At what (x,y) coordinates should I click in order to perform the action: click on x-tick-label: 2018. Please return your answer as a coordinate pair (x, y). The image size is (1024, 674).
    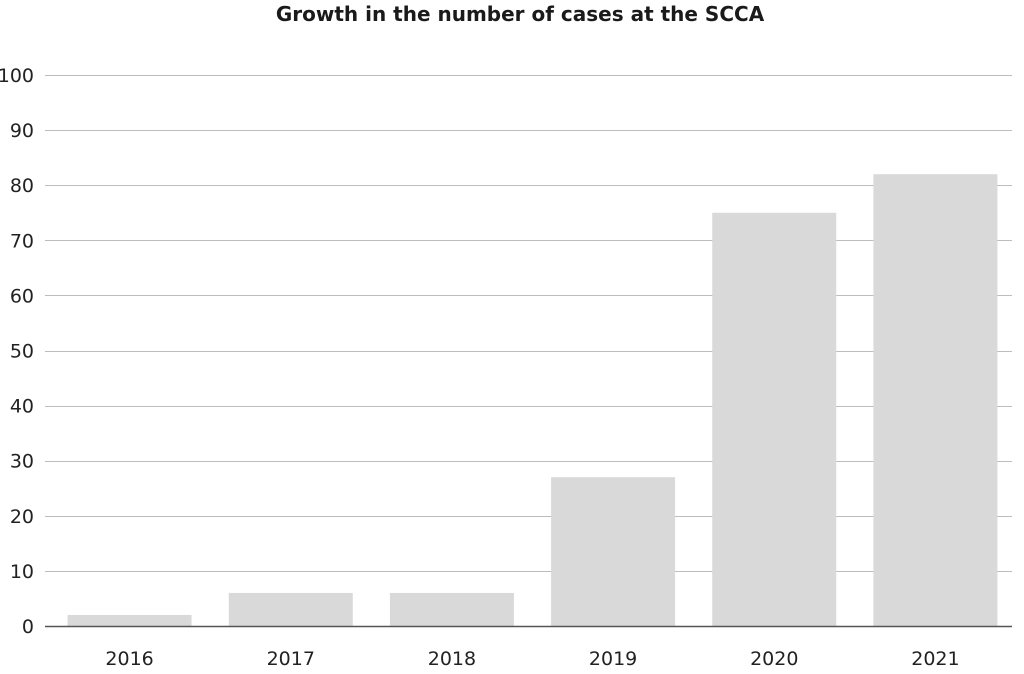
    Looking at the image, I should click on (452, 659).